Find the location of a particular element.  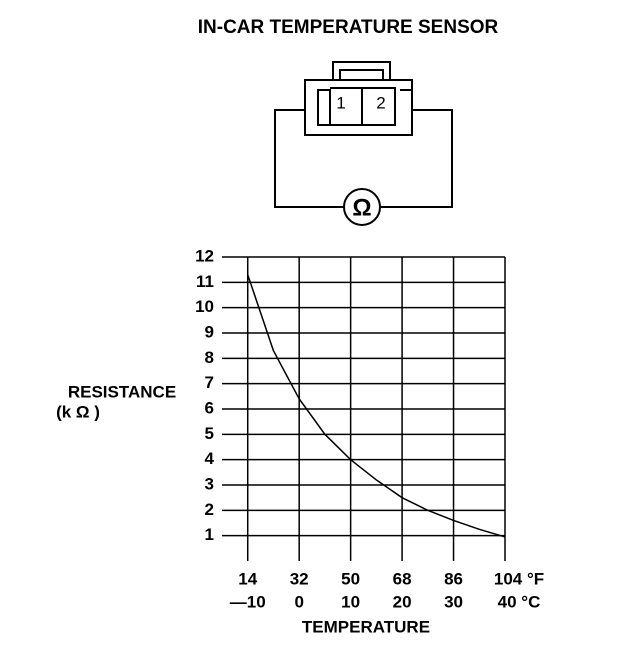

y-axis-unit: (k Ω ) is located at coordinates (78, 411).